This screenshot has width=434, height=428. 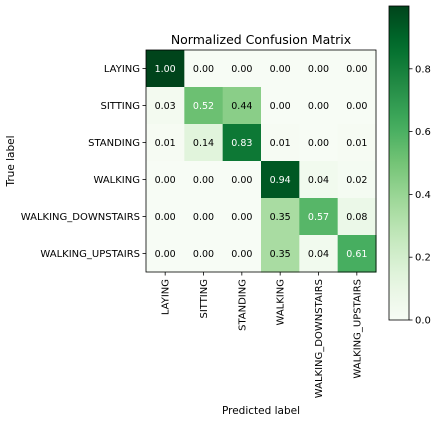 What do you see at coordinates (319, 338) in the screenshot?
I see `x-tick-label: WALKING_DOWNSTAIRS` at bounding box center [319, 338].